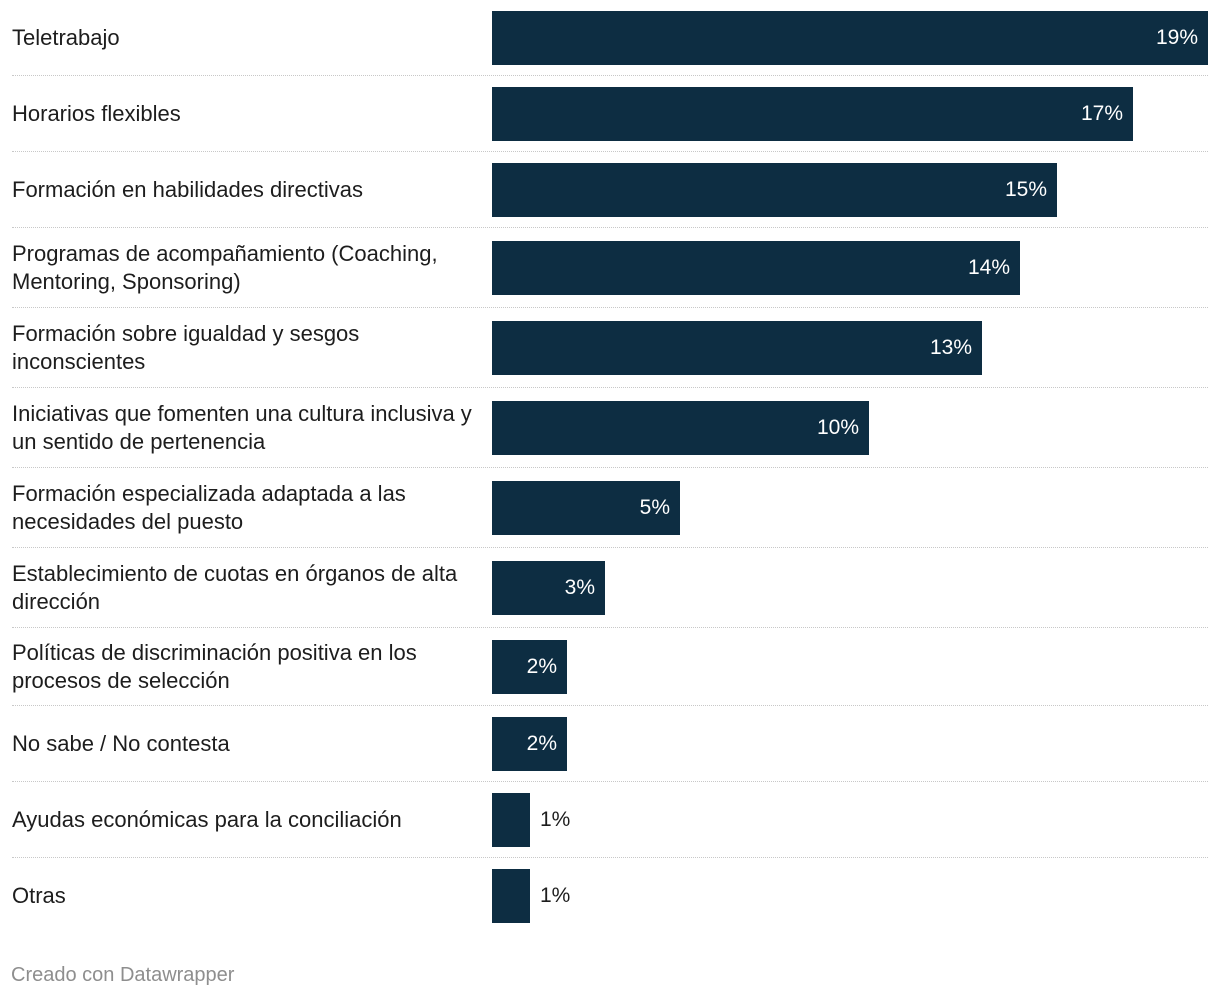  I want to click on category-label: Teletrabajo, so click(66, 37).